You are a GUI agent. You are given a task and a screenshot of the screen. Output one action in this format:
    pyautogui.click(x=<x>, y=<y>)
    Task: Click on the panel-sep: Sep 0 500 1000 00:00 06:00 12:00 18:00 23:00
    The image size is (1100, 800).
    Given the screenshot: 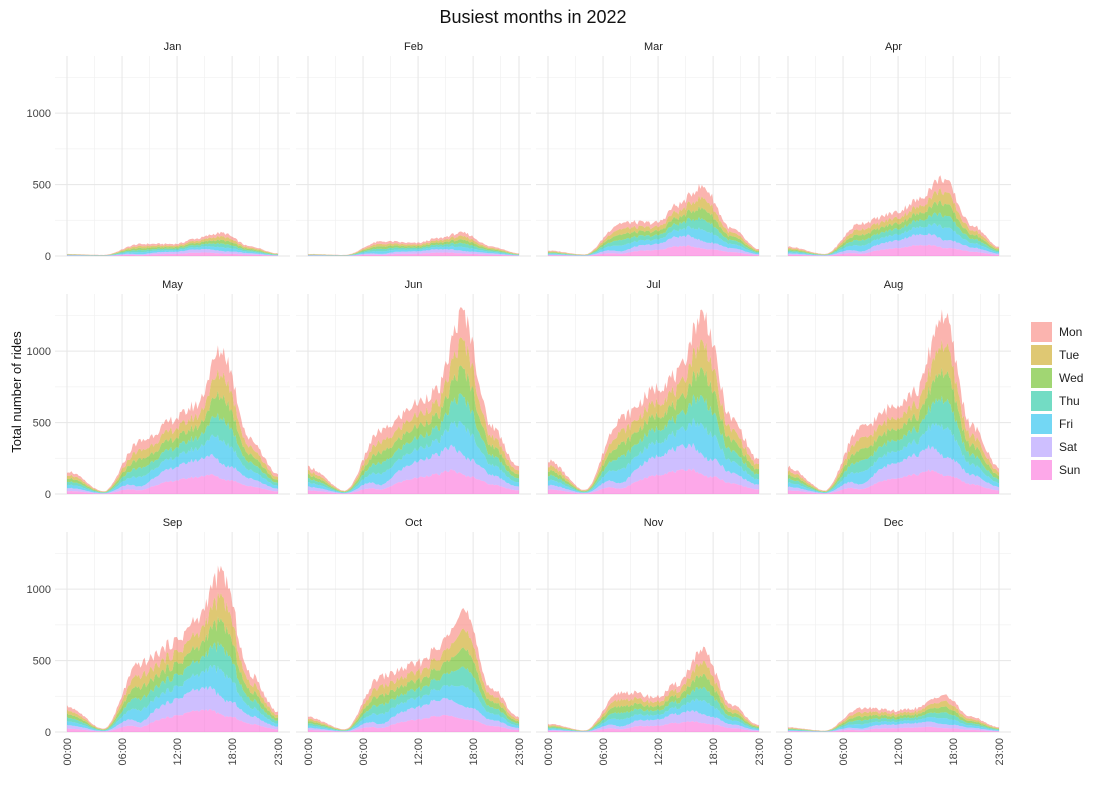 What is the action you would take?
    pyautogui.click(x=158, y=641)
    